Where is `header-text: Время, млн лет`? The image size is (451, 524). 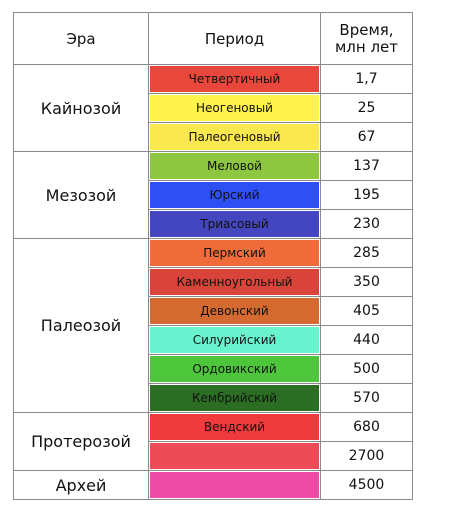 header-text: Время, млн лет is located at coordinates (366, 38).